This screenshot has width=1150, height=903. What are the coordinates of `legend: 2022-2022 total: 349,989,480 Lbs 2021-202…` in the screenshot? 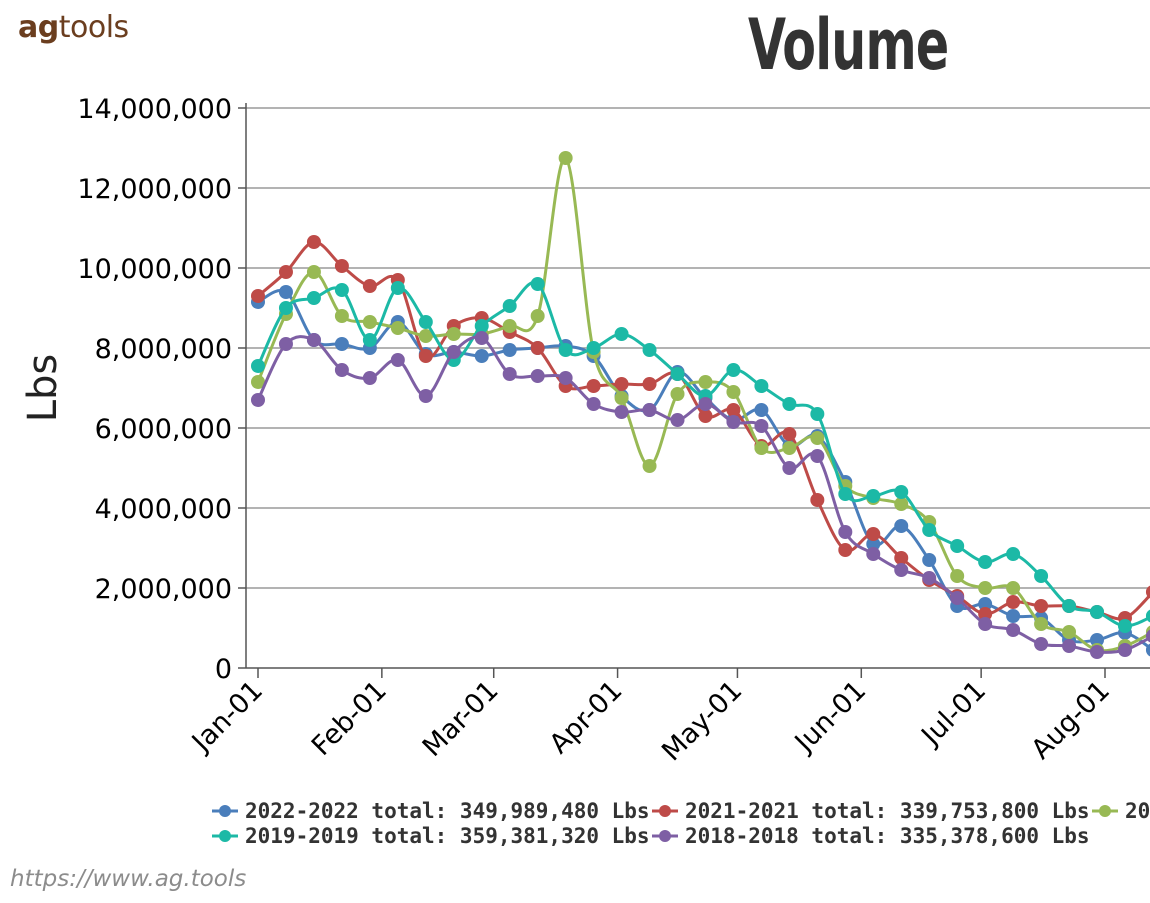 It's located at (681, 823).